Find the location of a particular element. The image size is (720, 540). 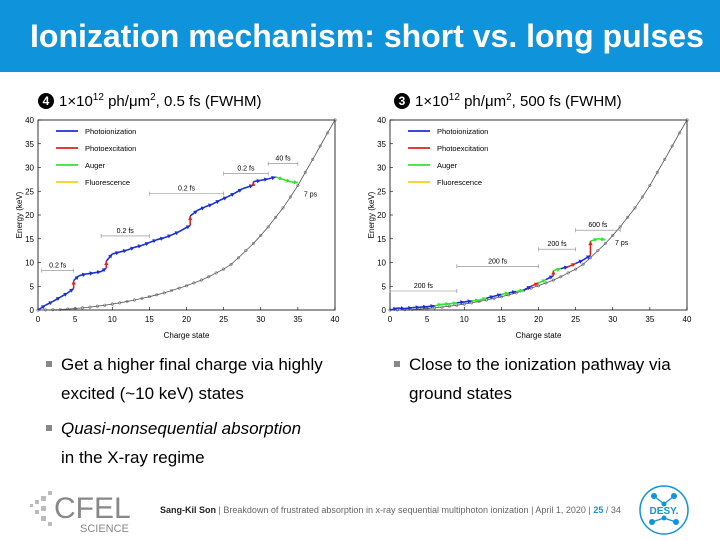

time-label: 200 fs is located at coordinates (424, 286).